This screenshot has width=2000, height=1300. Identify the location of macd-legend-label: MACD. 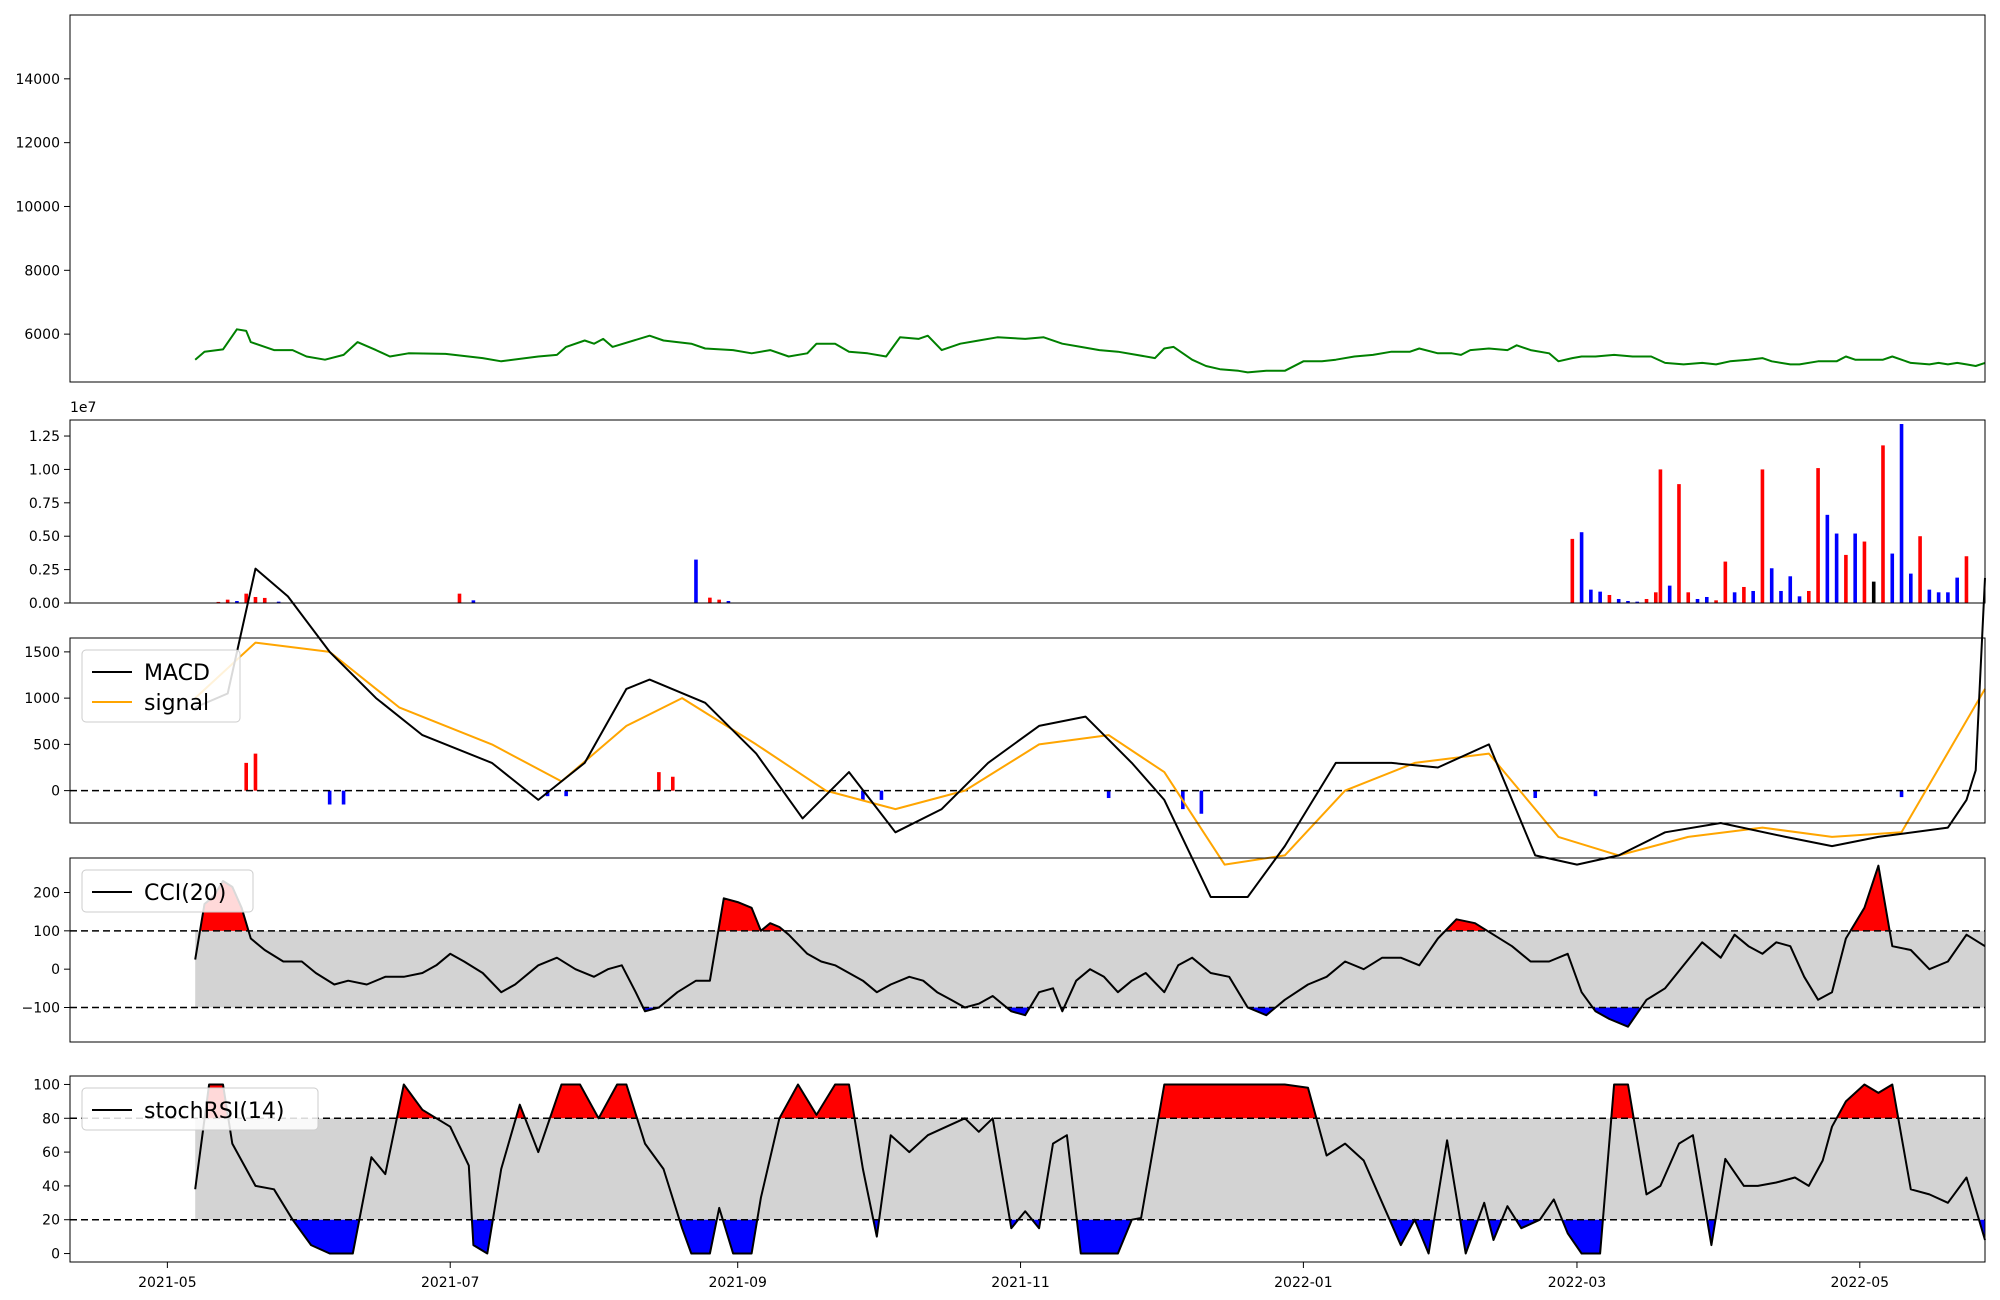
(177, 673).